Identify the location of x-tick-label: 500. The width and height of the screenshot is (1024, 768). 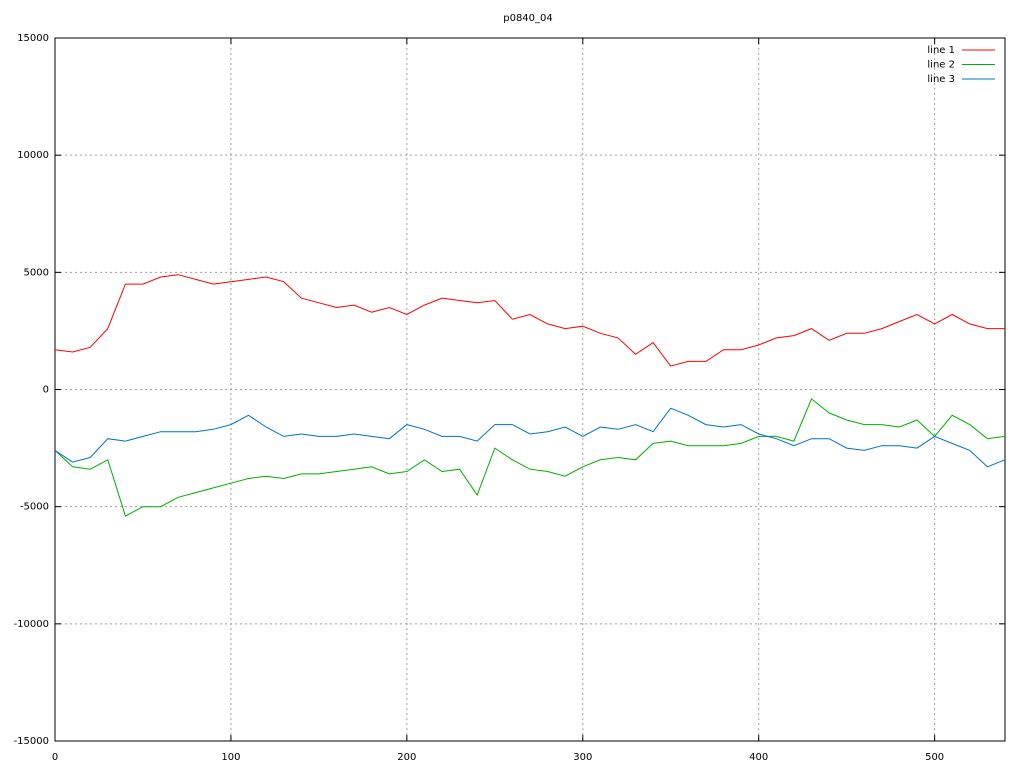
(934, 757).